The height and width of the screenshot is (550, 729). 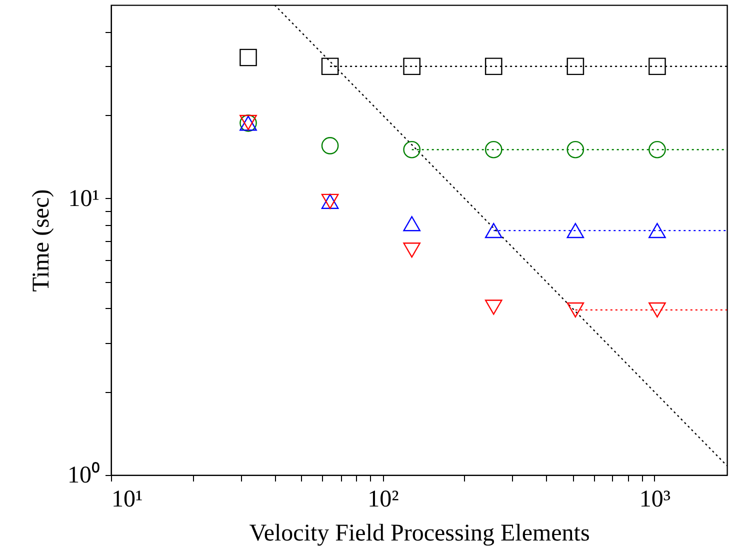 I want to click on x-tick-label: 10³, so click(x=655, y=499).